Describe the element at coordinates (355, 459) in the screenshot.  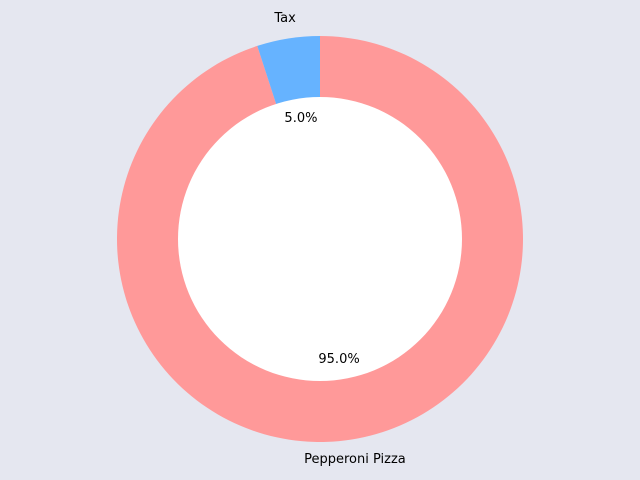
I see `category-label: Pepperoni Pizza` at that location.